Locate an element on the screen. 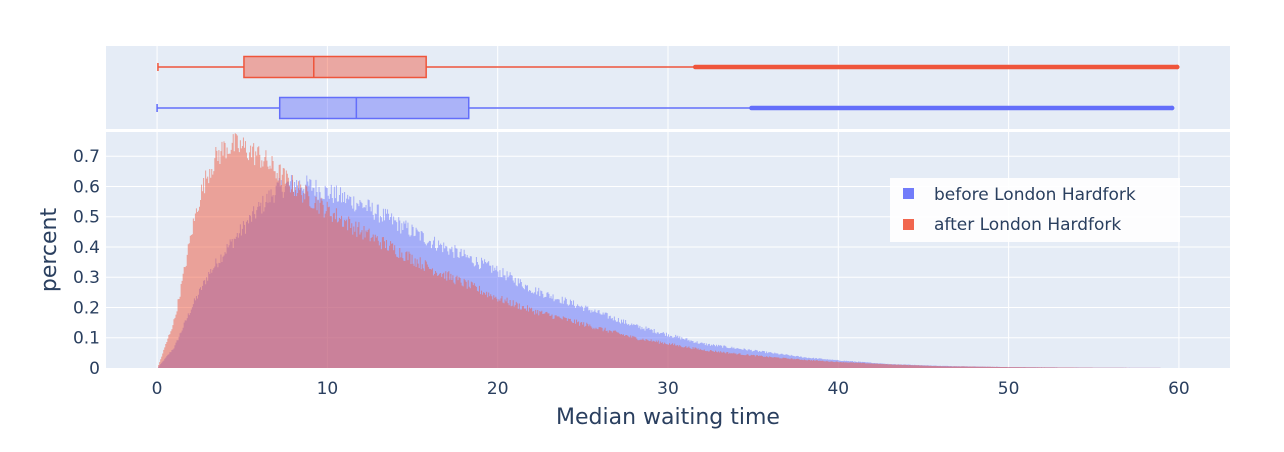 The height and width of the screenshot is (452, 1284). x-tick-label: 50 is located at coordinates (1009, 389).